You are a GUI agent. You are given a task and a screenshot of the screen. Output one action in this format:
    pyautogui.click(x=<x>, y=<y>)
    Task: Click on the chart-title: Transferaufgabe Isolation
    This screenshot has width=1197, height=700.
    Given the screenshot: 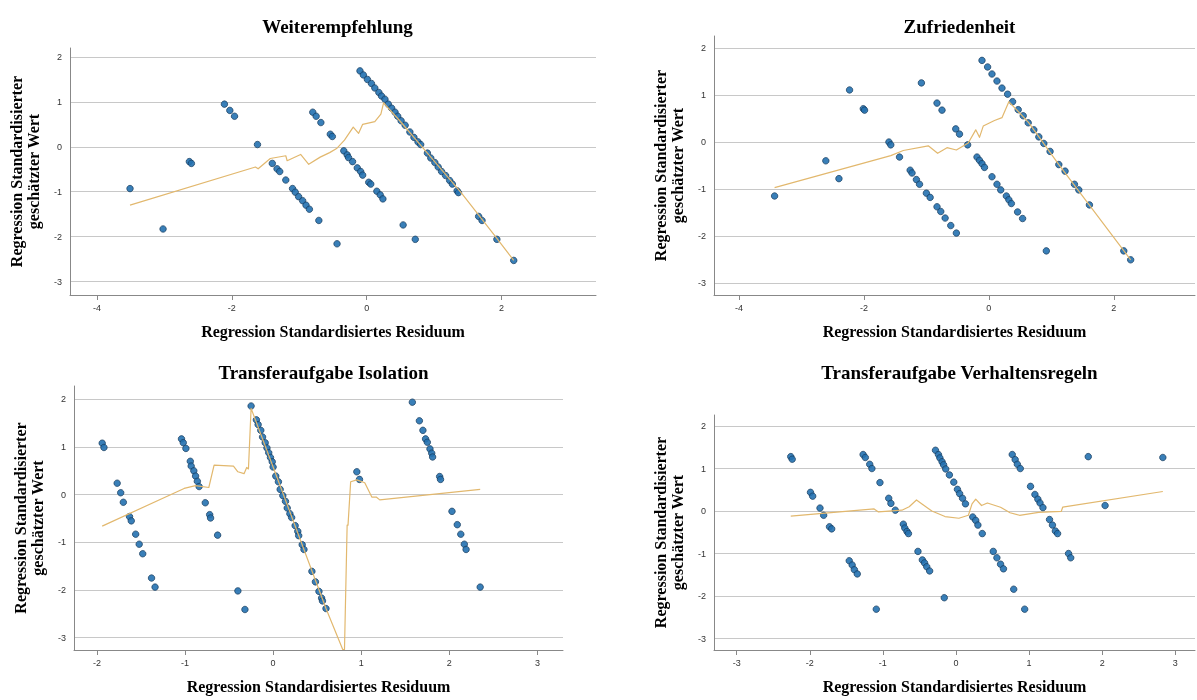 What is the action you would take?
    pyautogui.click(x=324, y=372)
    